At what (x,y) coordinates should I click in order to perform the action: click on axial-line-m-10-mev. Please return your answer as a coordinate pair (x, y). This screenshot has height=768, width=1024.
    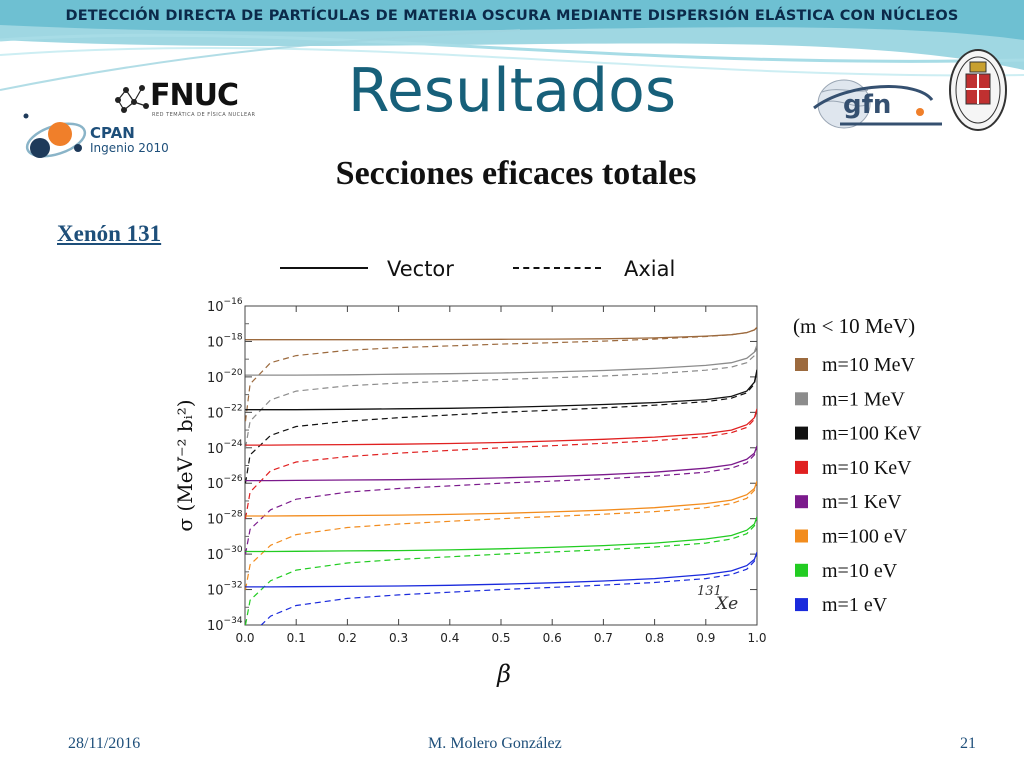
    Looking at the image, I should click on (501, 374).